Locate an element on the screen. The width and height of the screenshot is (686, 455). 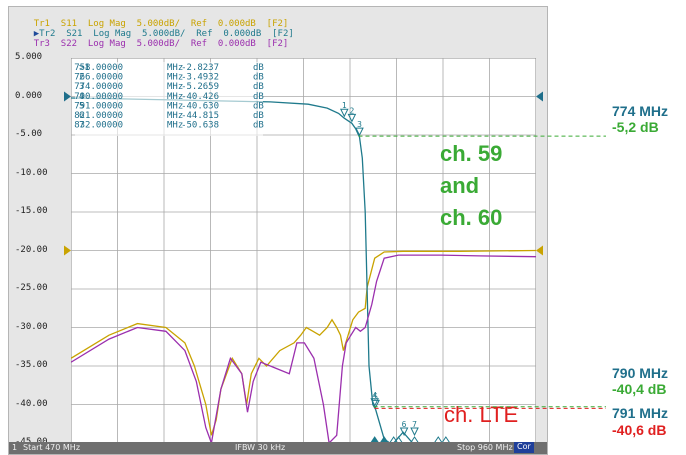
marker-table-value: -5.2659 is located at coordinates (200, 87).